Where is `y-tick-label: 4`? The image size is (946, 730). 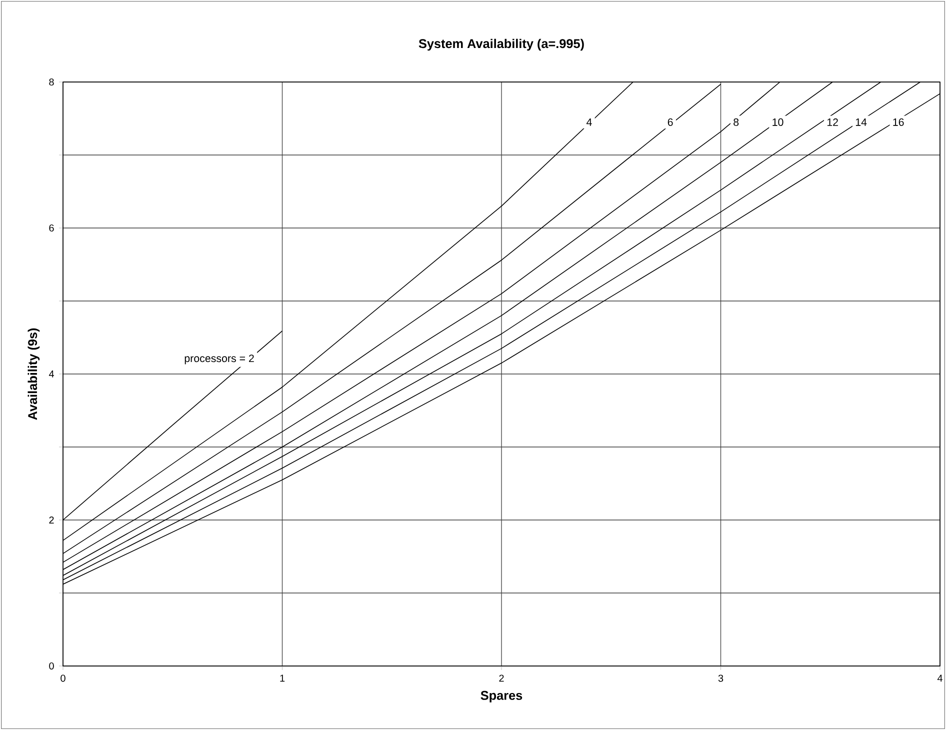 y-tick-label: 4 is located at coordinates (51, 374).